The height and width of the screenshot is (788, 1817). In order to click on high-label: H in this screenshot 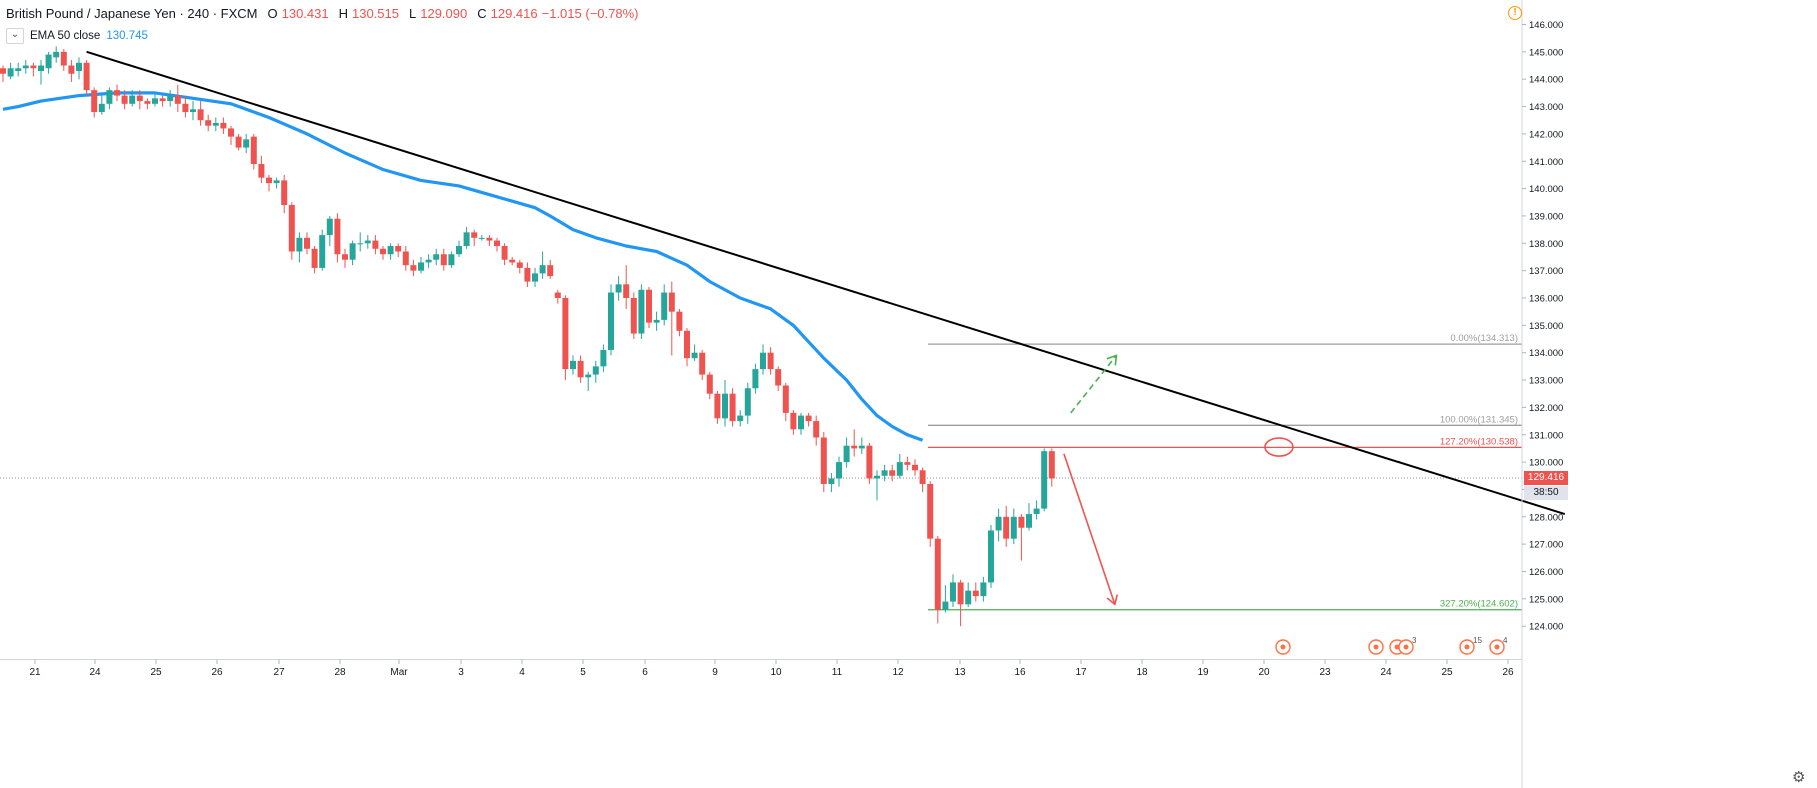, I will do `click(343, 13)`.